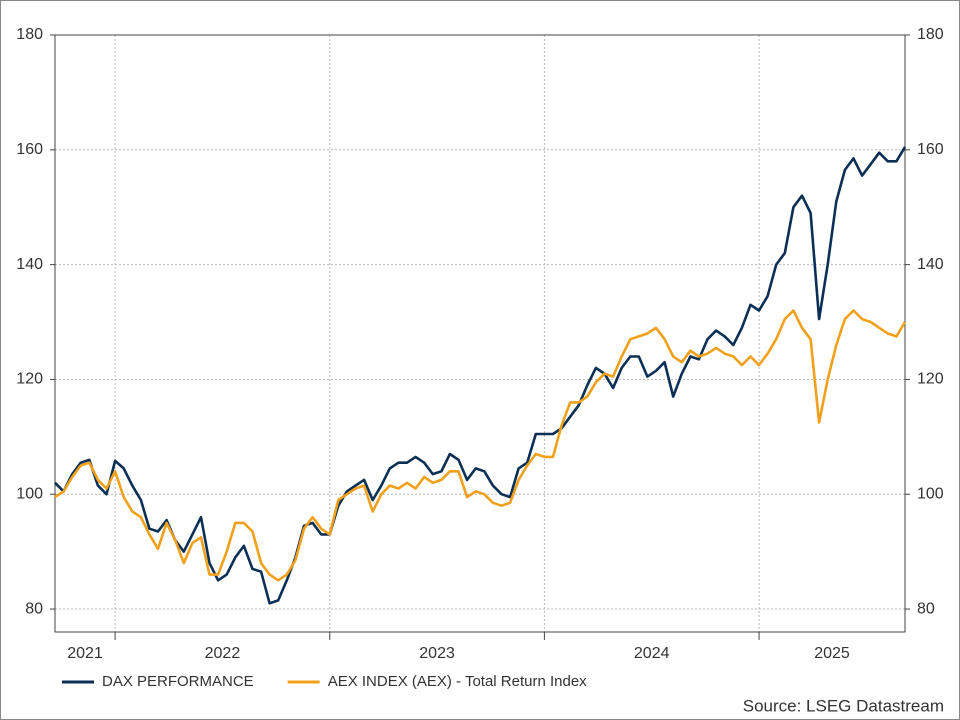 Image resolution: width=960 pixels, height=720 pixels. I want to click on y2-tick-label: 120, so click(930, 379).